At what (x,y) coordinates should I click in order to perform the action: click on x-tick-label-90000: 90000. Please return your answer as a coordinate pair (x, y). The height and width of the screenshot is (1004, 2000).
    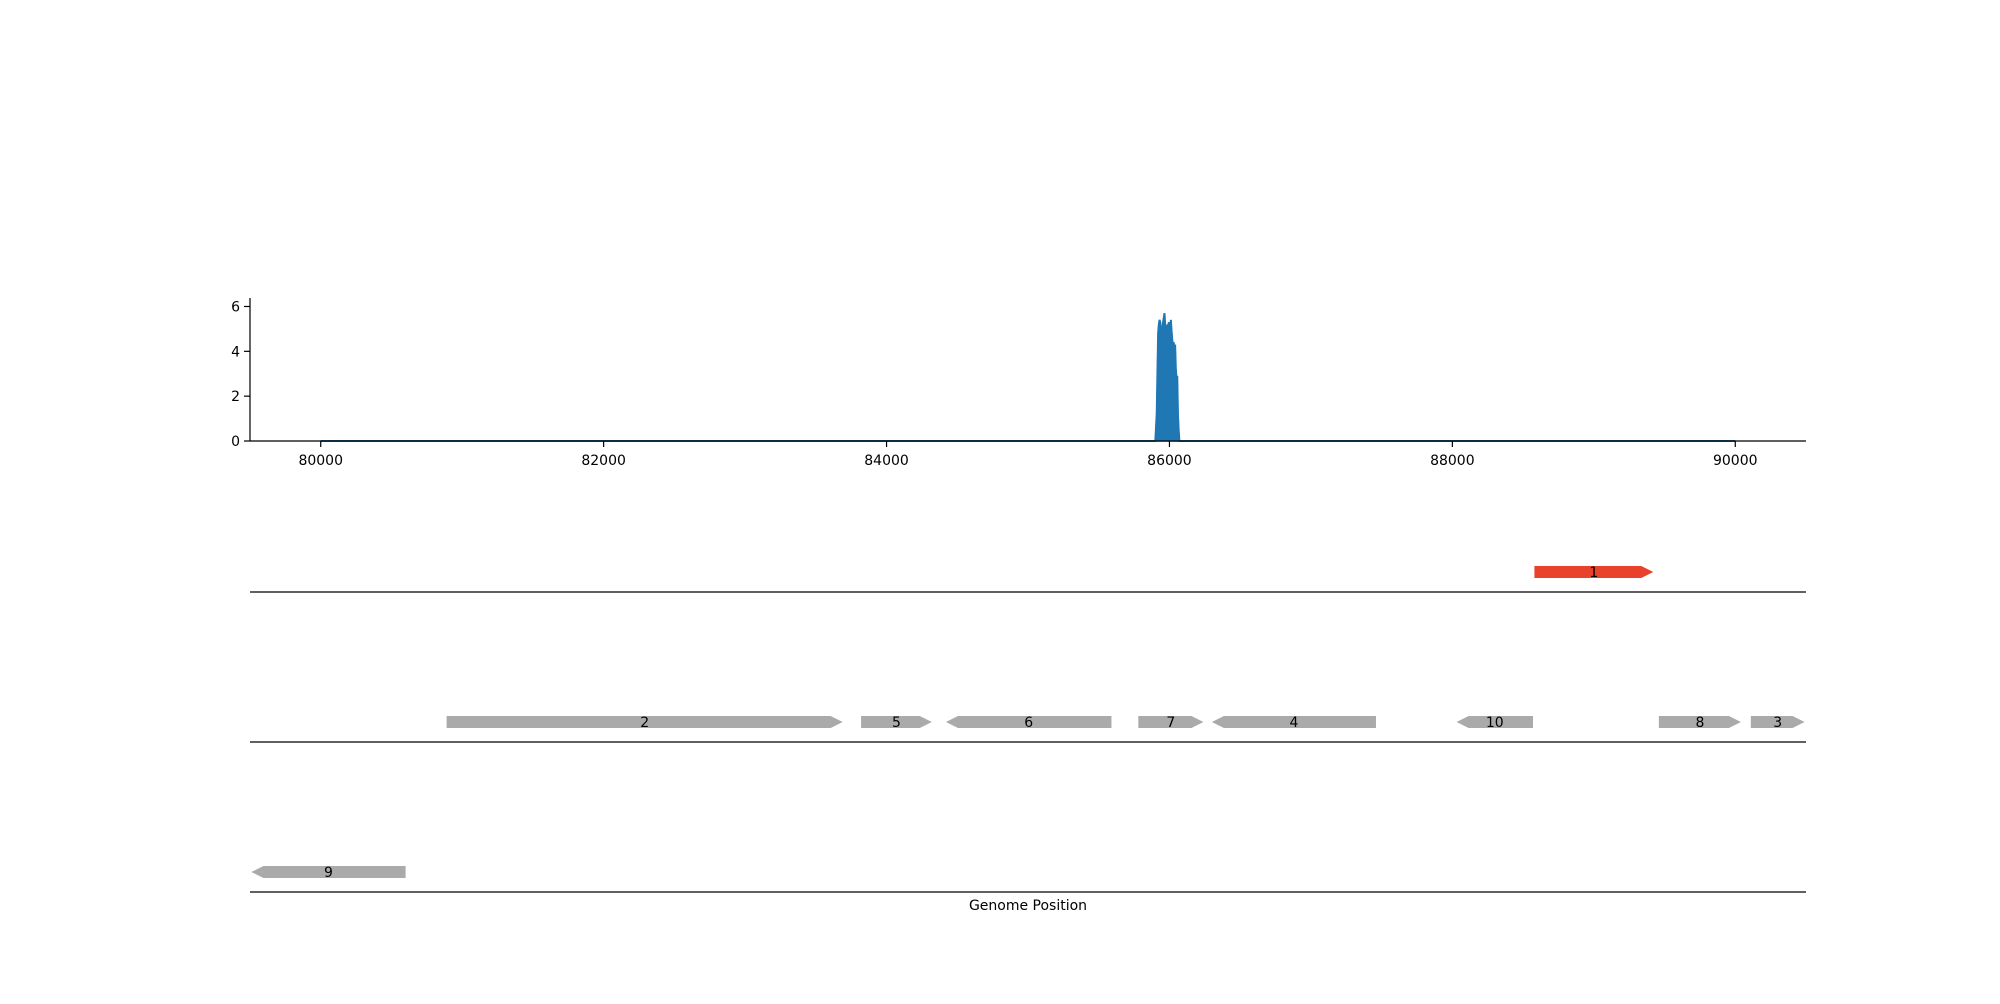
    Looking at the image, I should click on (1735, 461).